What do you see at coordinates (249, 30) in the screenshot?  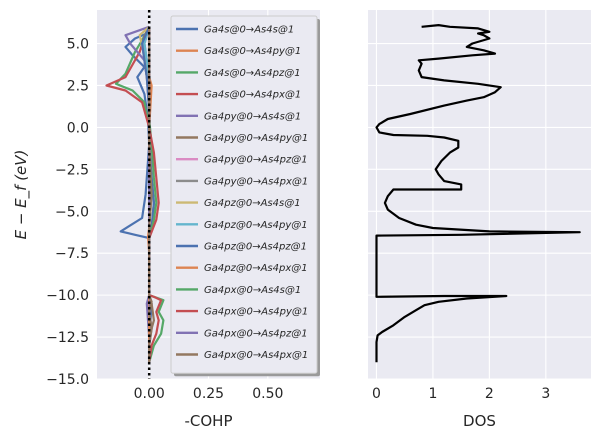 I see `legend-entry: Ga4s@0→As4s@1` at bounding box center [249, 30].